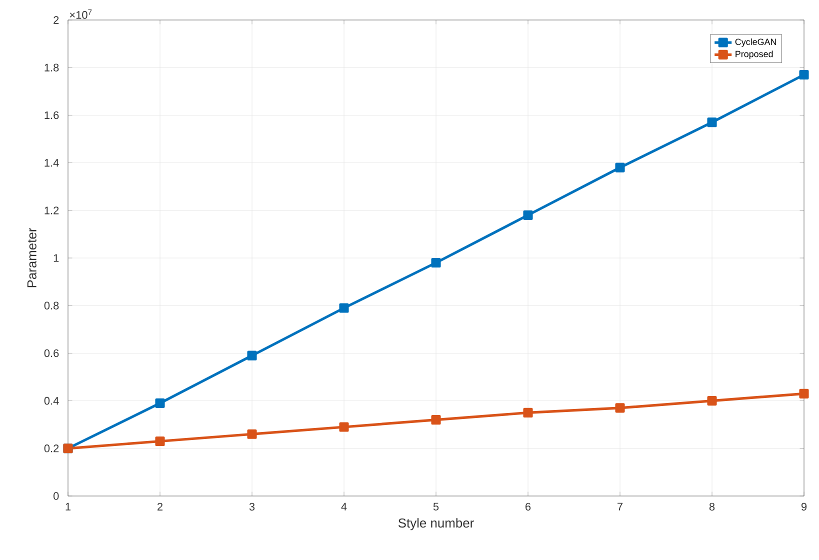 The image size is (819, 560). Describe the element at coordinates (712, 506) in the screenshot. I see `x-tick-label: 8` at that location.